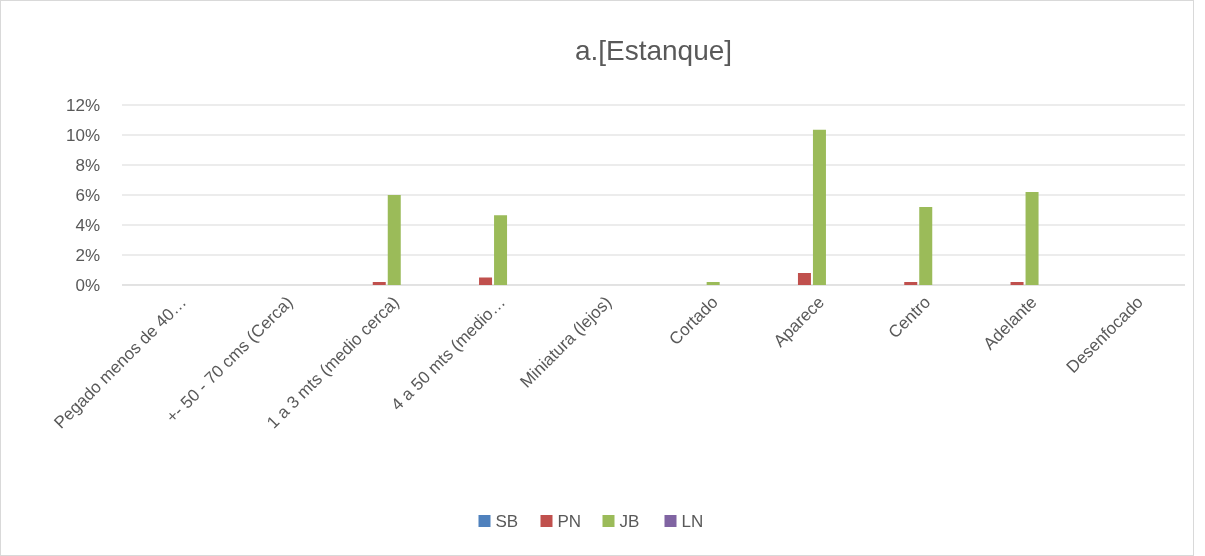 This screenshot has width=1205, height=556. I want to click on y-tick-label: 12%, so click(82, 105).